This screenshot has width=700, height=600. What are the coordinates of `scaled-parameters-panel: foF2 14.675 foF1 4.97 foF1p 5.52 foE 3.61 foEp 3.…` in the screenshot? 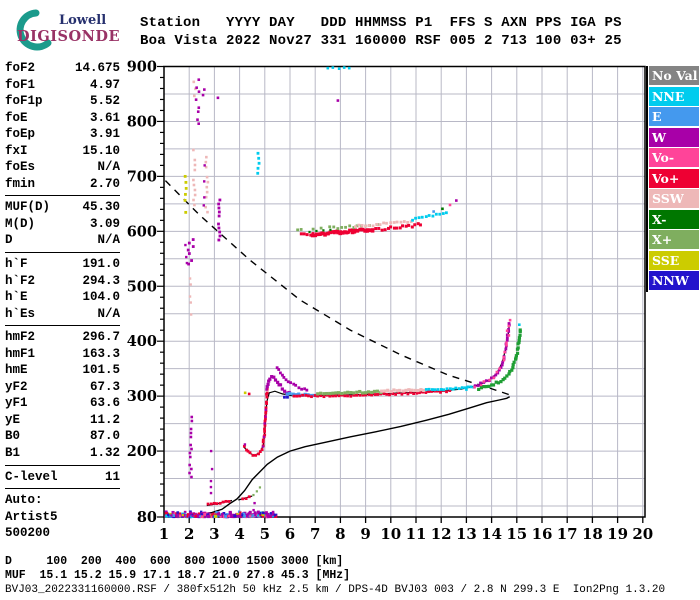 It's located at (62, 301).